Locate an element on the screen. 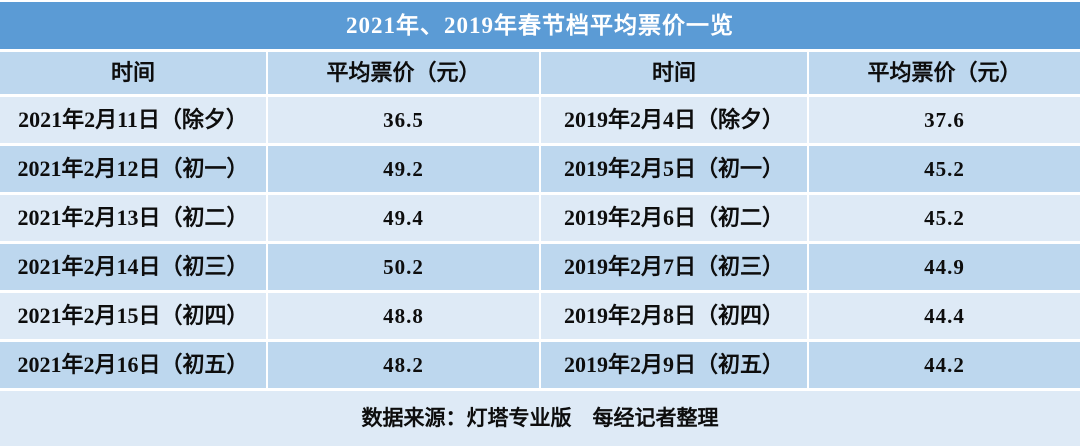  price-cell-2019: 44.2 is located at coordinates (944, 365).